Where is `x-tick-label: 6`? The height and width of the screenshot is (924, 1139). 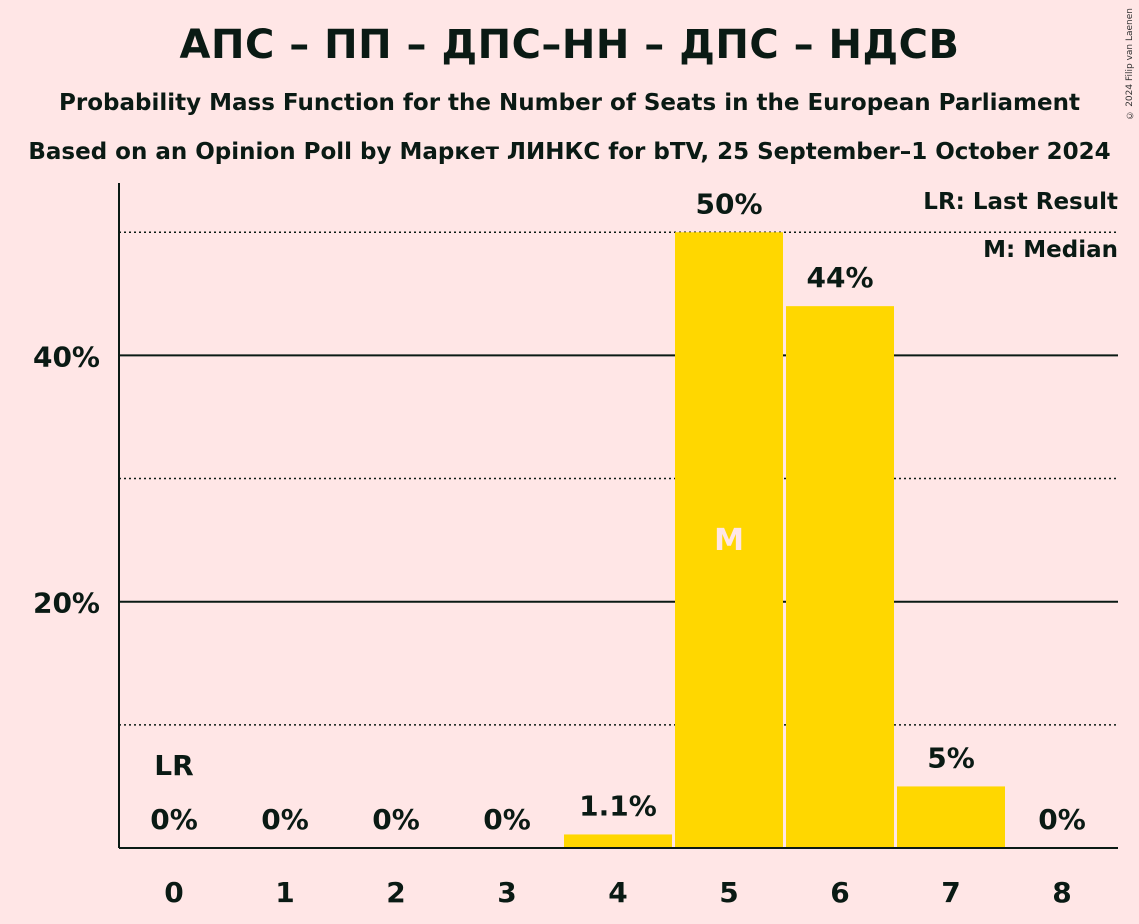 x-tick-label: 6 is located at coordinates (839, 892).